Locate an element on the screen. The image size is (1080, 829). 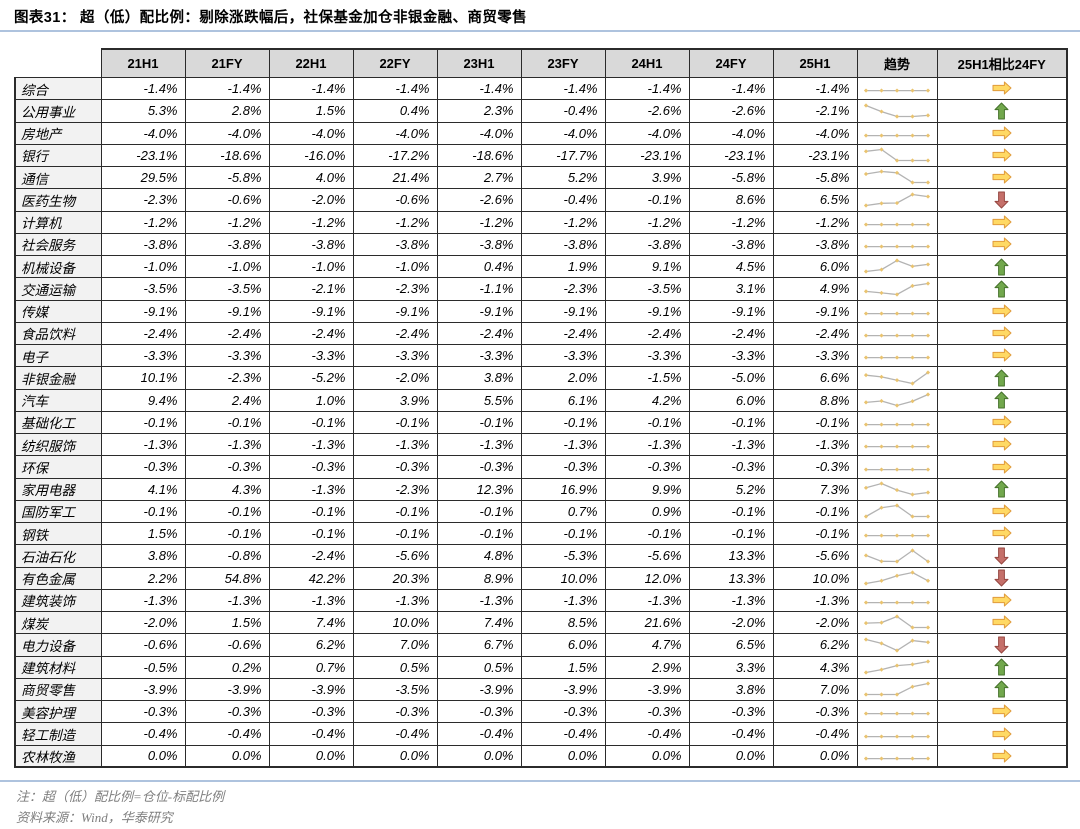
value-cell: -0.8% is located at coordinates (227, 556).